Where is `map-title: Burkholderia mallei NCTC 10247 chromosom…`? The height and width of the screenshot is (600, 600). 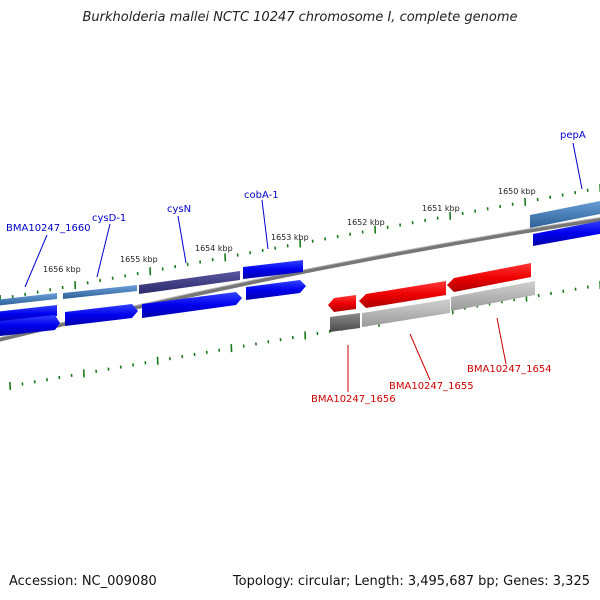 map-title: Burkholderia mallei NCTC 10247 chromosom… is located at coordinates (300, 17).